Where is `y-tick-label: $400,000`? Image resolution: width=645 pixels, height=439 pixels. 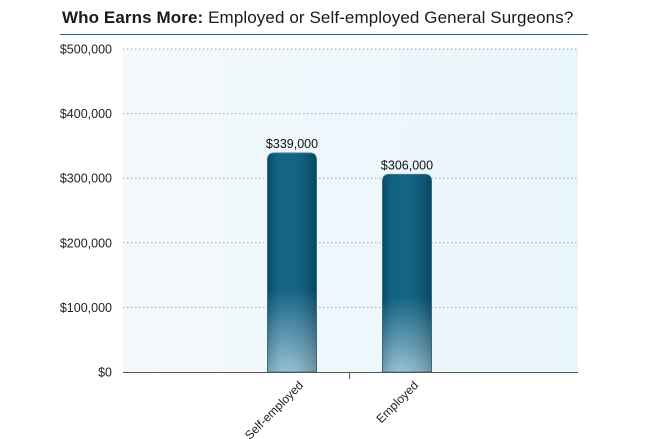
y-tick-label: $400,000 is located at coordinates (86, 114).